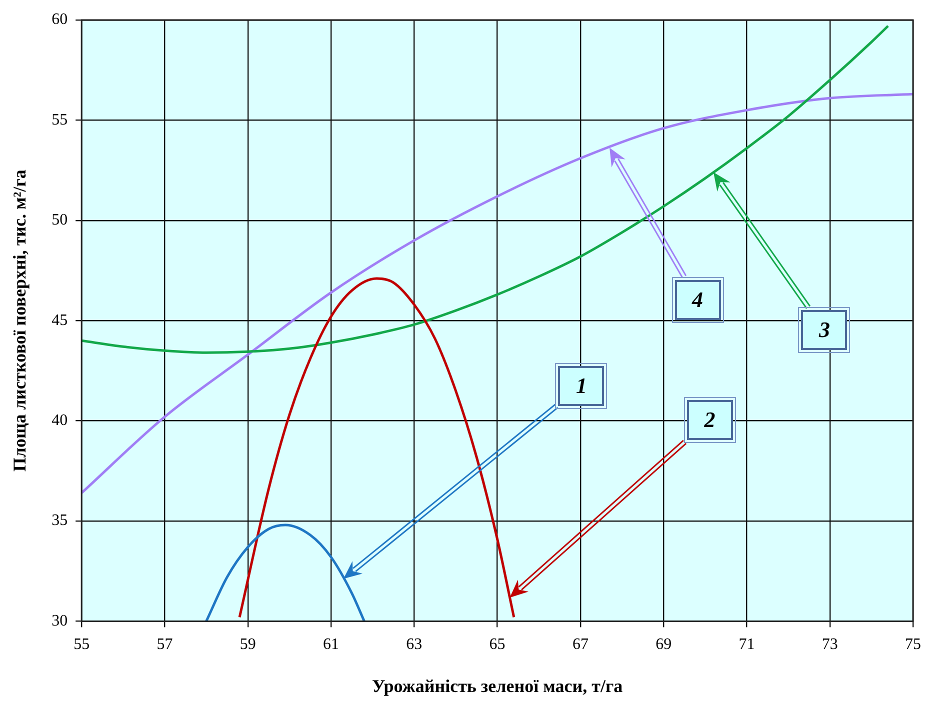 The image size is (929, 708). What do you see at coordinates (830, 645) in the screenshot?
I see `x-tick-label: 73` at bounding box center [830, 645].